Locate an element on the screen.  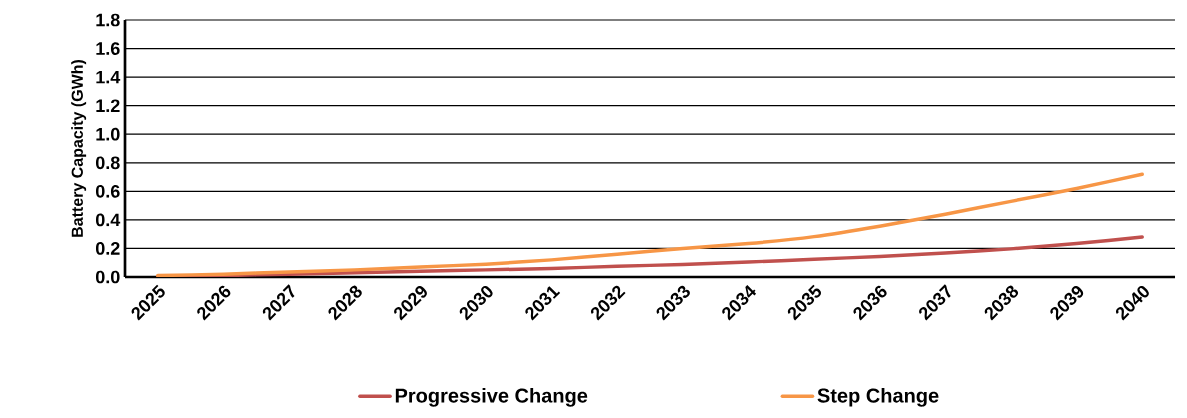
y-tick-label: 0.8 is located at coordinates (107, 163).